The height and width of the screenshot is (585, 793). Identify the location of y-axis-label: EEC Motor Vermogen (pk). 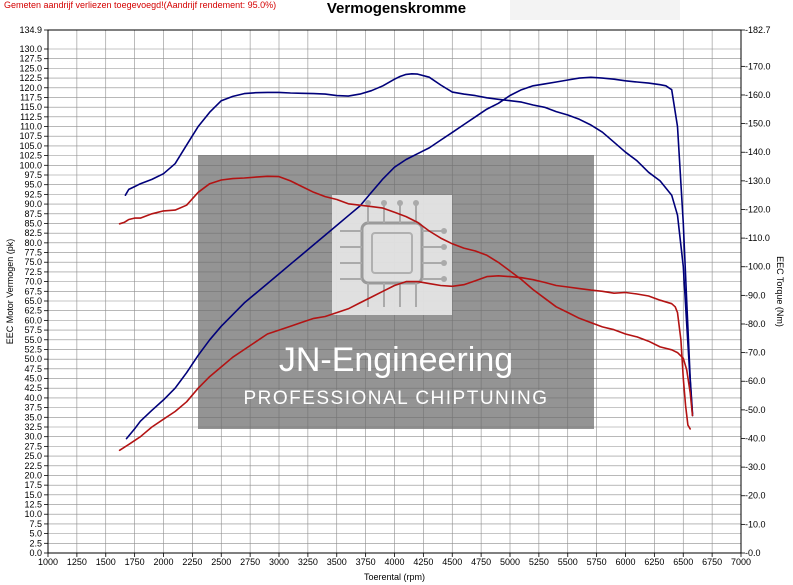
(10, 292).